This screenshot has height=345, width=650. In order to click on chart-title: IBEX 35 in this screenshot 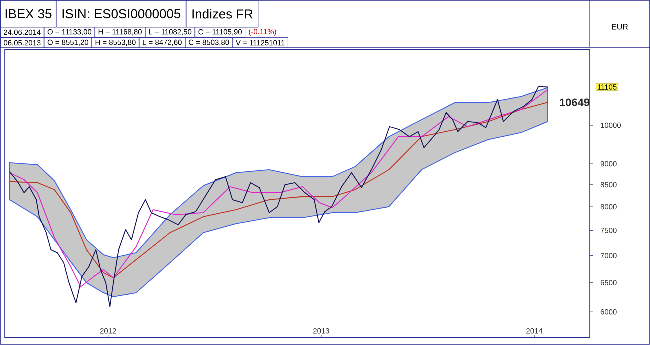, I will do `click(29, 14)`.